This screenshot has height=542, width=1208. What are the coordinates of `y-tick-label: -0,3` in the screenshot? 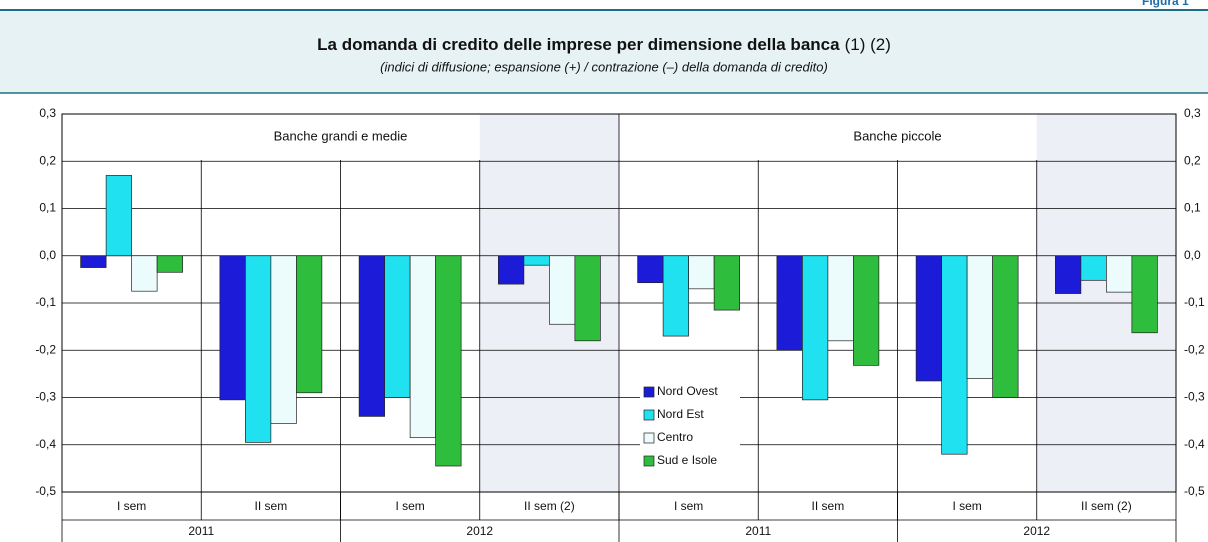 It's located at (45, 397).